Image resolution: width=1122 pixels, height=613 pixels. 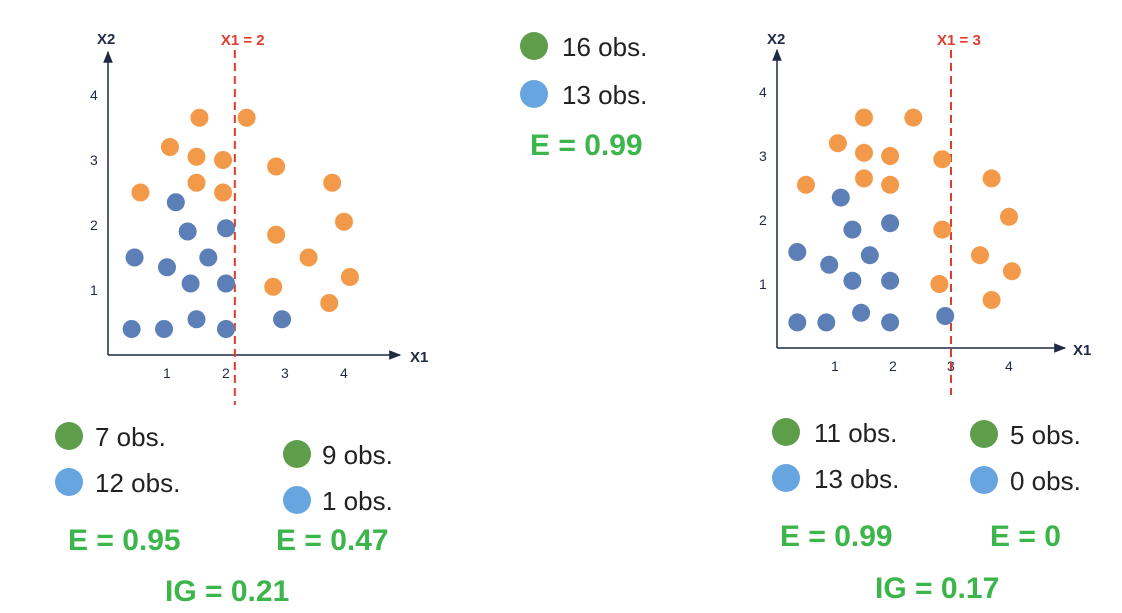 What do you see at coordinates (124, 540) in the screenshot?
I see `child-entropy: E = 0.95` at bounding box center [124, 540].